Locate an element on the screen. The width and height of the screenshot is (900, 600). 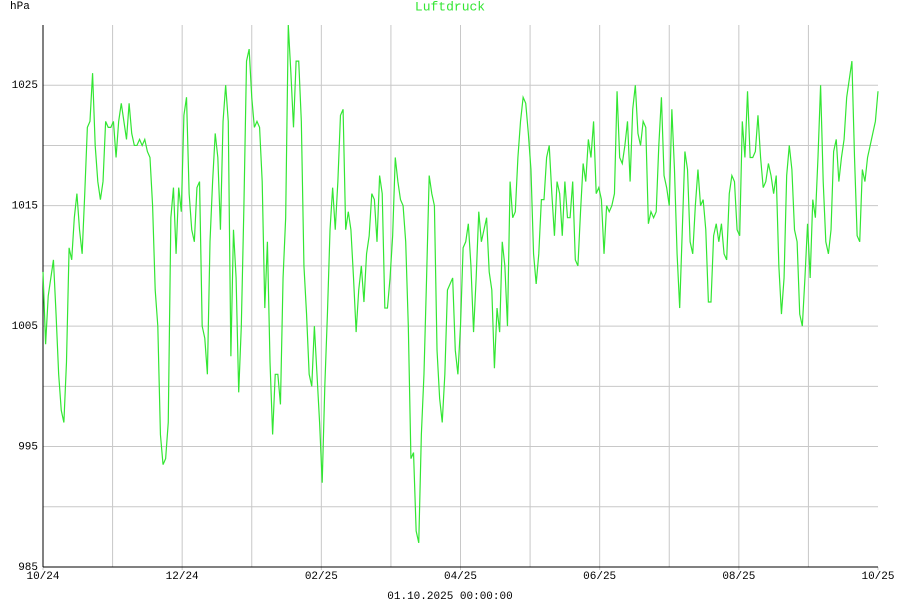
y-tick-label: 1015 is located at coordinates (25, 207).